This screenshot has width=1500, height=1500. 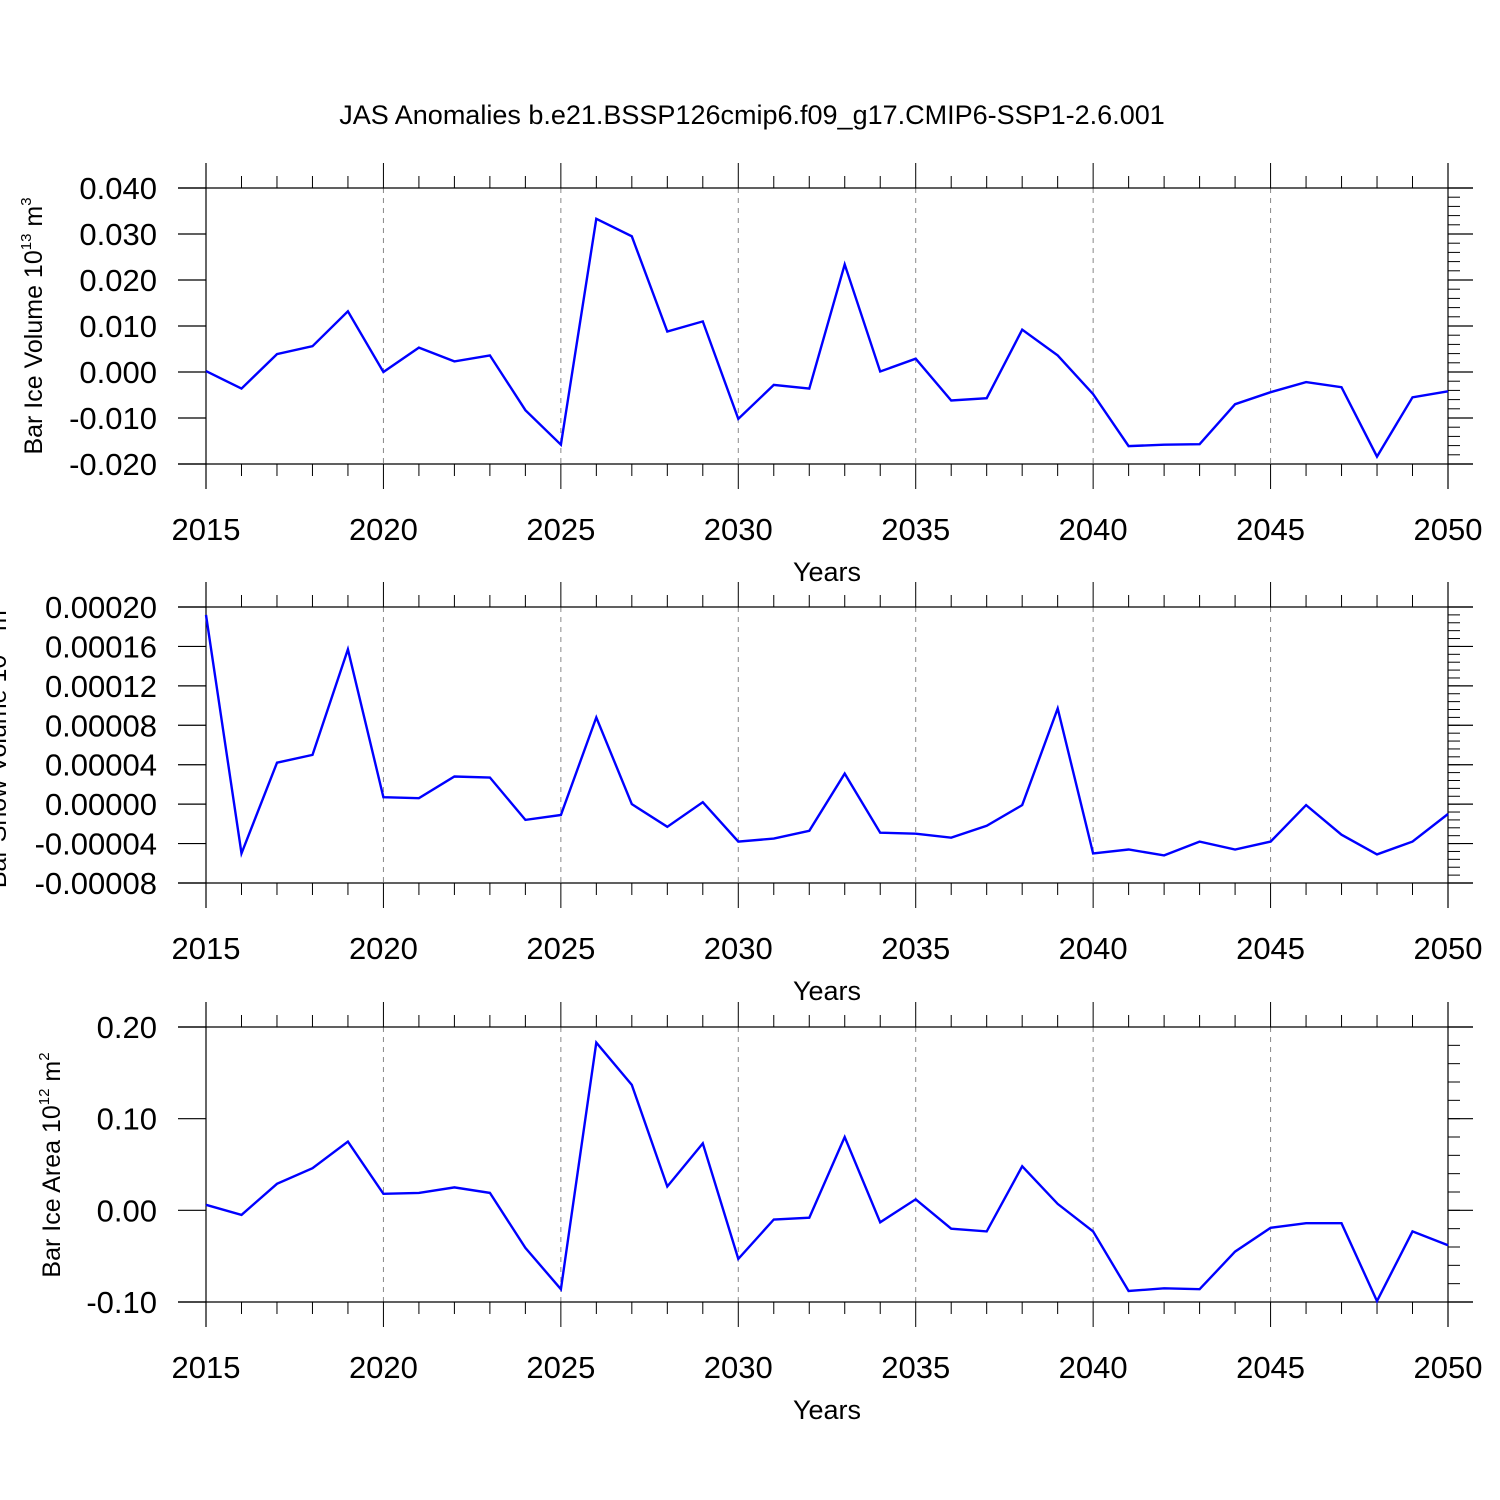 I want to click on y-axis-label-text: Bar Ice Volume 10, so click(x=34, y=352).